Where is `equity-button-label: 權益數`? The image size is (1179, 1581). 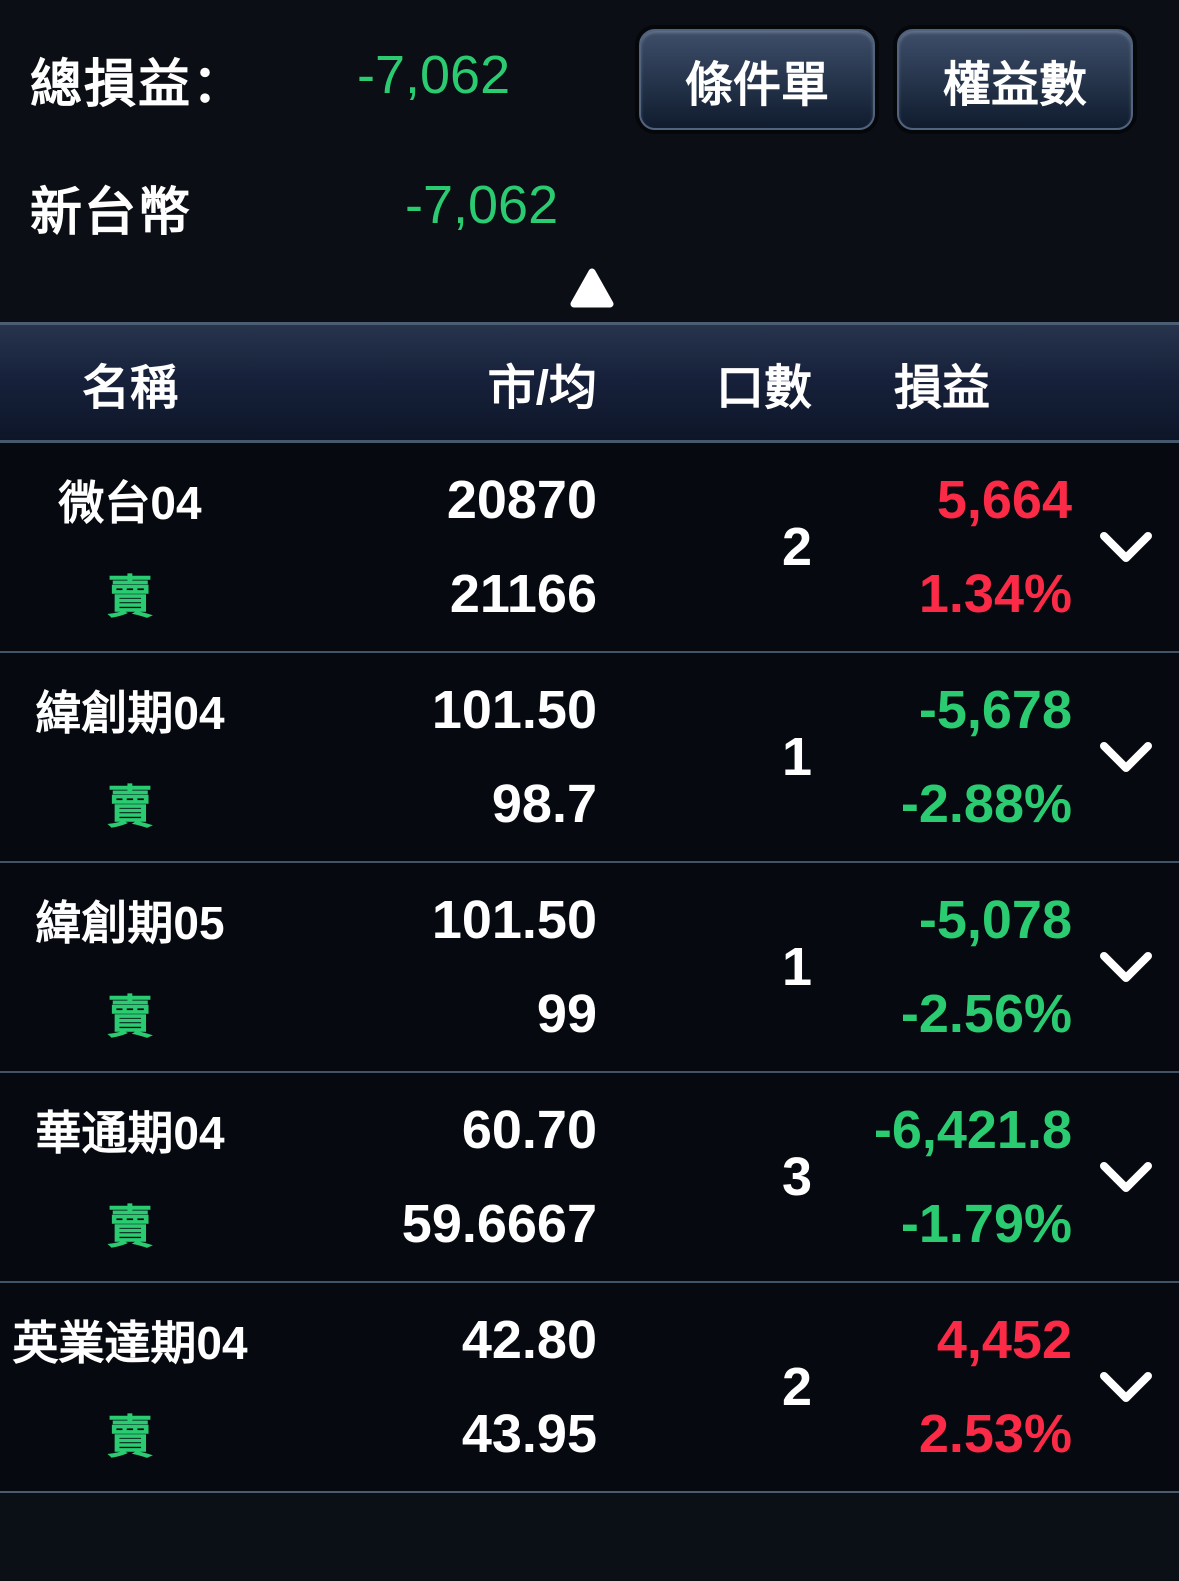
equity-button-label: 權益數 is located at coordinates (1014, 85).